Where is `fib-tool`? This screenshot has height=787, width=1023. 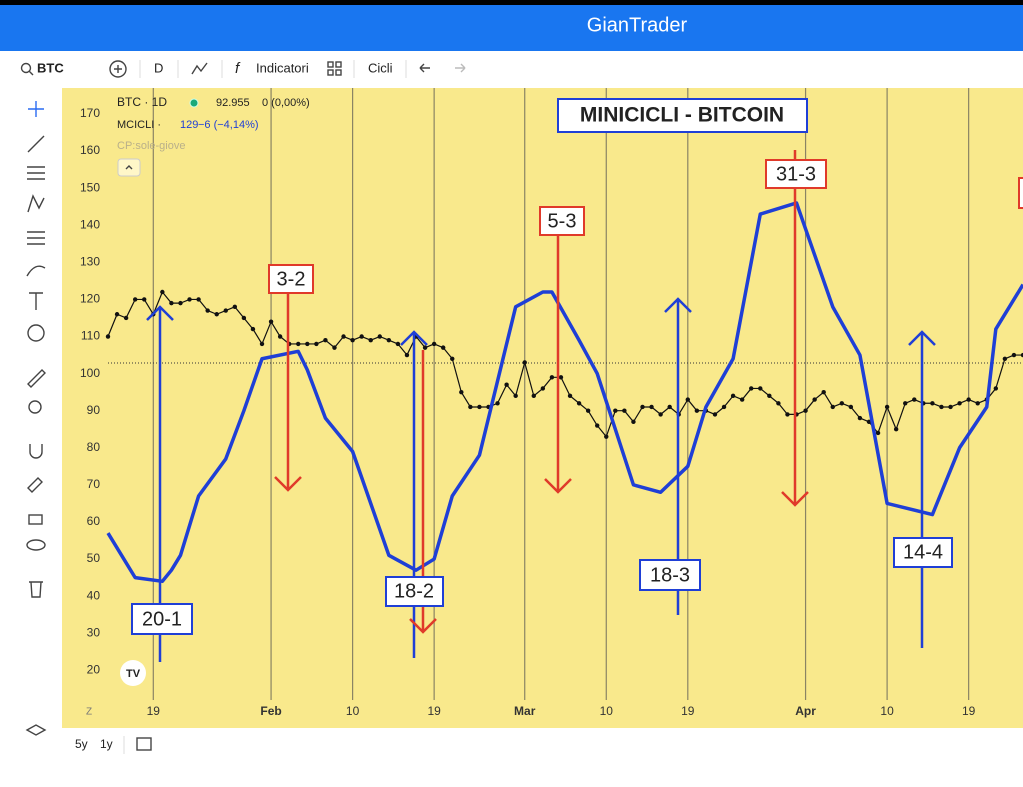 fib-tool is located at coordinates (36, 238).